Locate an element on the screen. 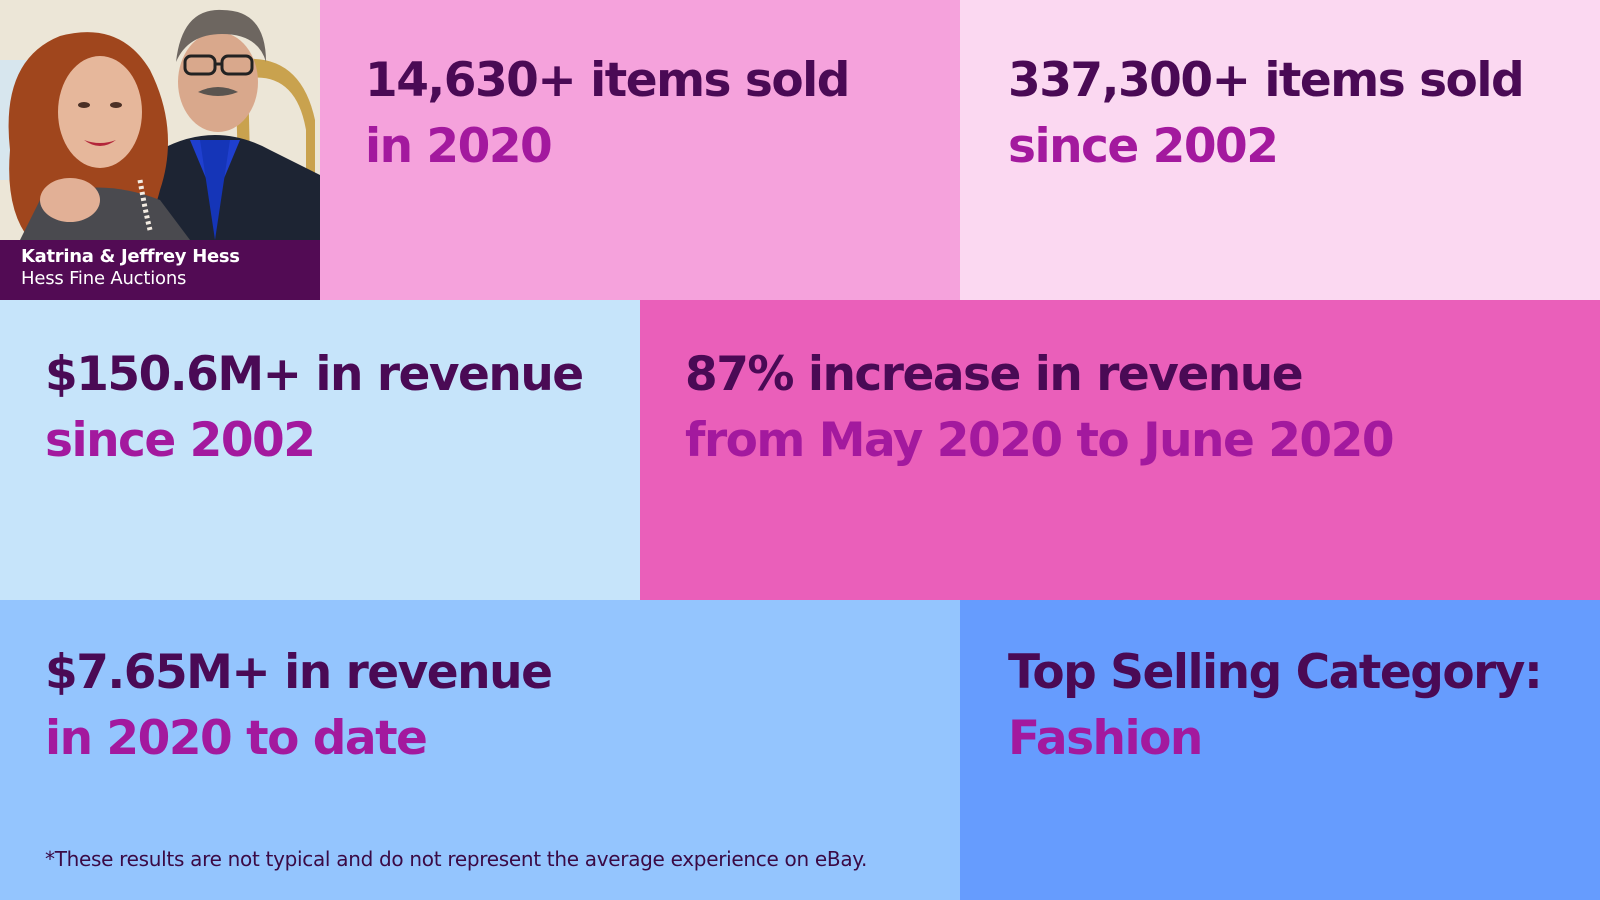 The image size is (1600, 900). stat-headline: Top Selling Category: is located at coordinates (1275, 672).